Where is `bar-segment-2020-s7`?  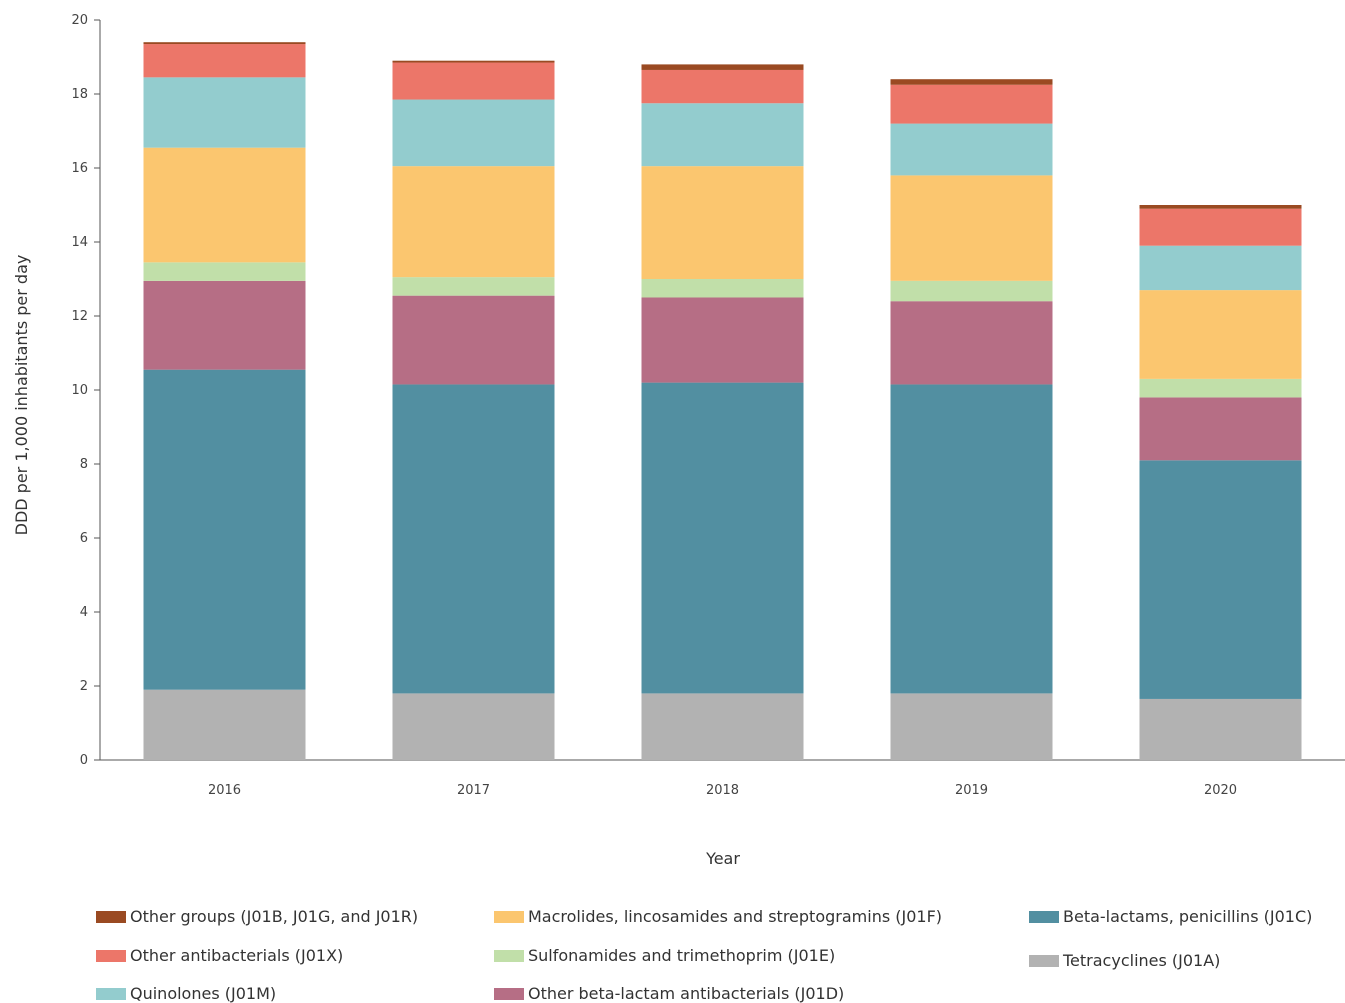
bar-segment-2020-s7 is located at coordinates (1220, 207).